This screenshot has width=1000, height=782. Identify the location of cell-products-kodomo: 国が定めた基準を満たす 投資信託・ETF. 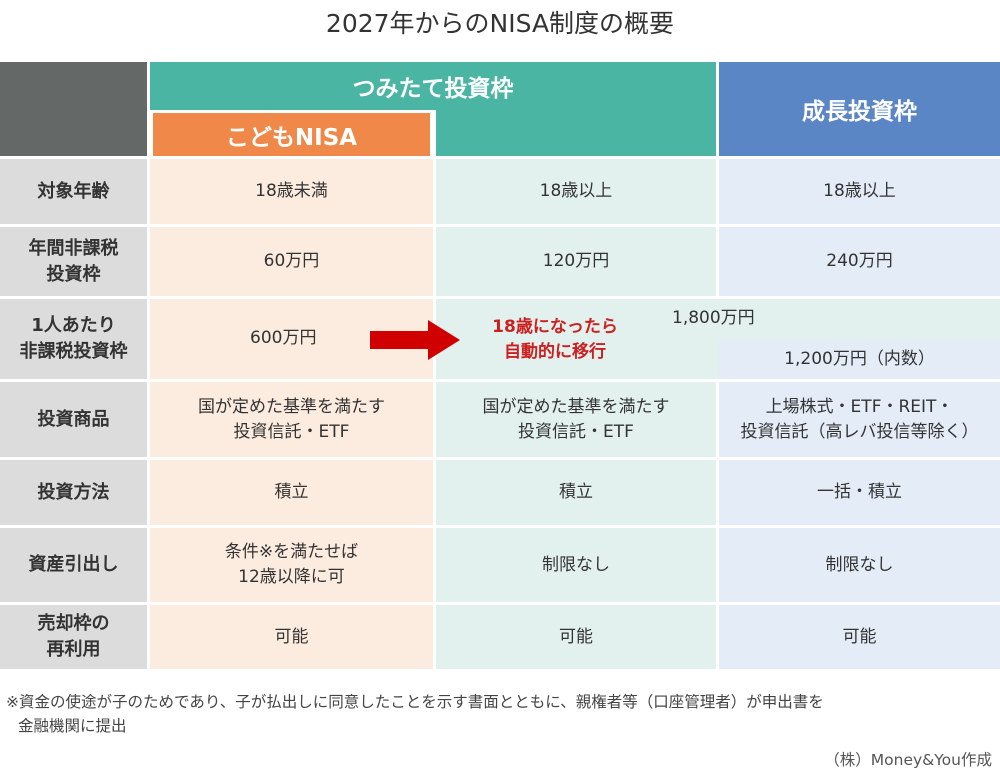
(291, 419).